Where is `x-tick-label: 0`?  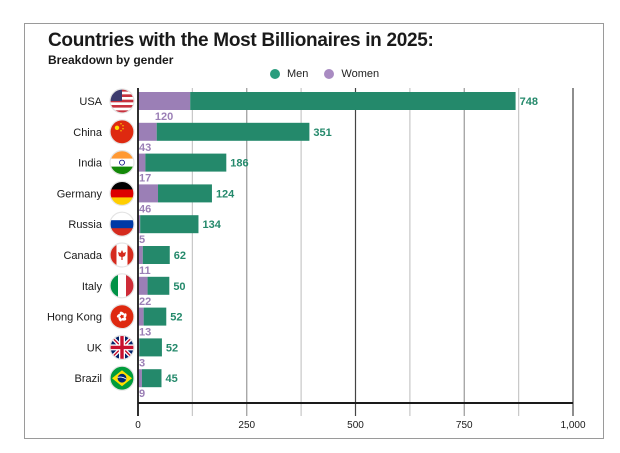
x-tick-label: 0 is located at coordinates (138, 425).